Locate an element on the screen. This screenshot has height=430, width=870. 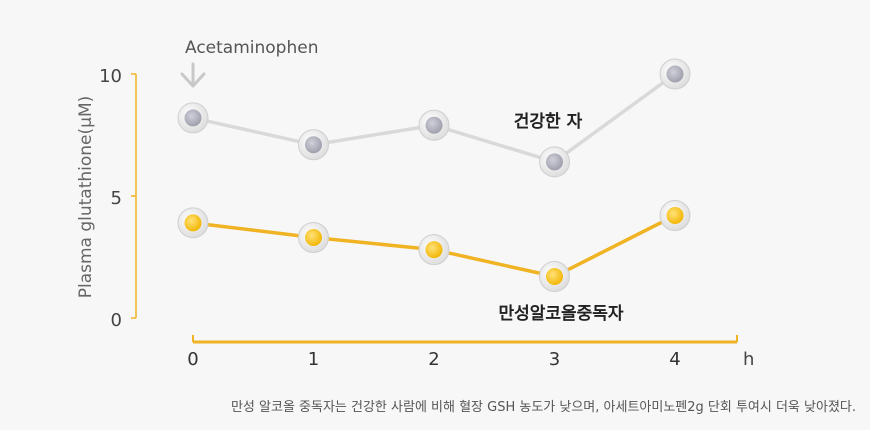
x-tick-label: 0 is located at coordinates (192, 359).